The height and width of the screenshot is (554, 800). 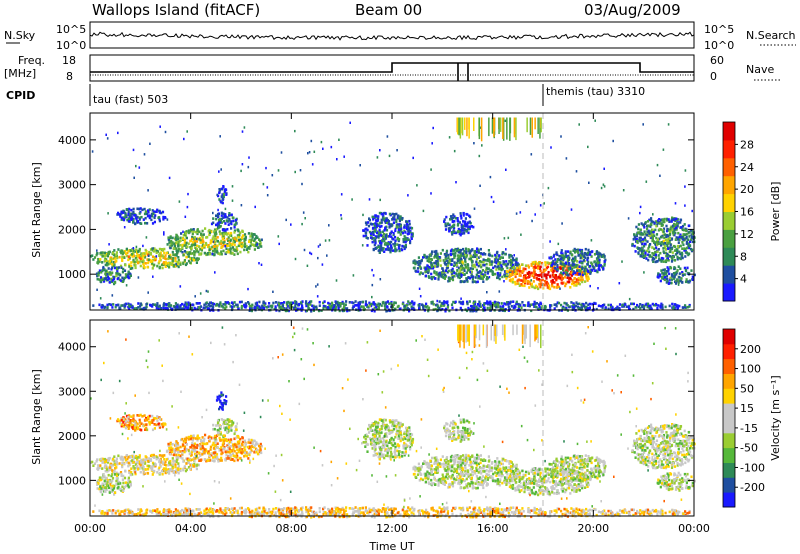 What do you see at coordinates (713, 76) in the screenshot?
I see `nave-tick-bottom: 0` at bounding box center [713, 76].